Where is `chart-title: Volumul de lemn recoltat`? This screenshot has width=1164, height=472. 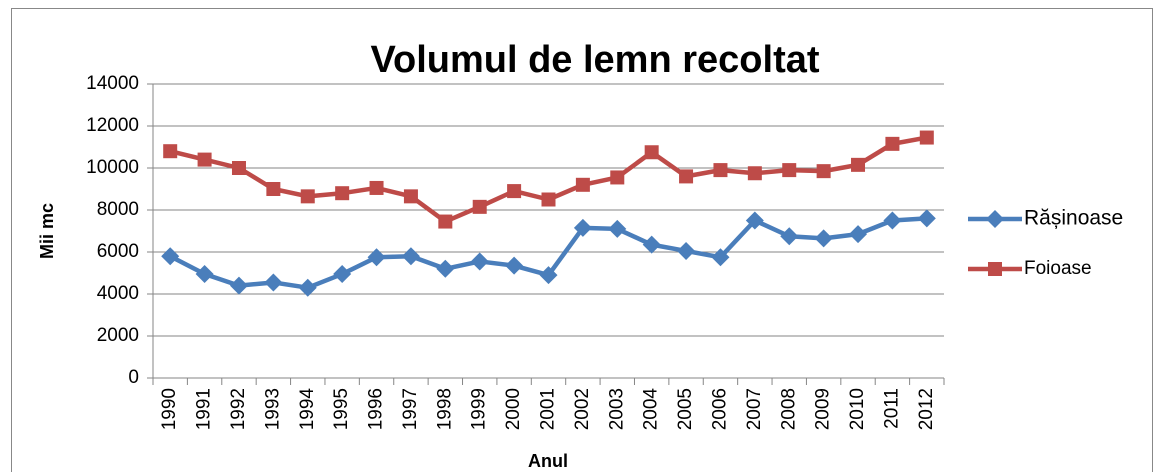
chart-title: Volumul de lemn recoltat is located at coordinates (594, 60).